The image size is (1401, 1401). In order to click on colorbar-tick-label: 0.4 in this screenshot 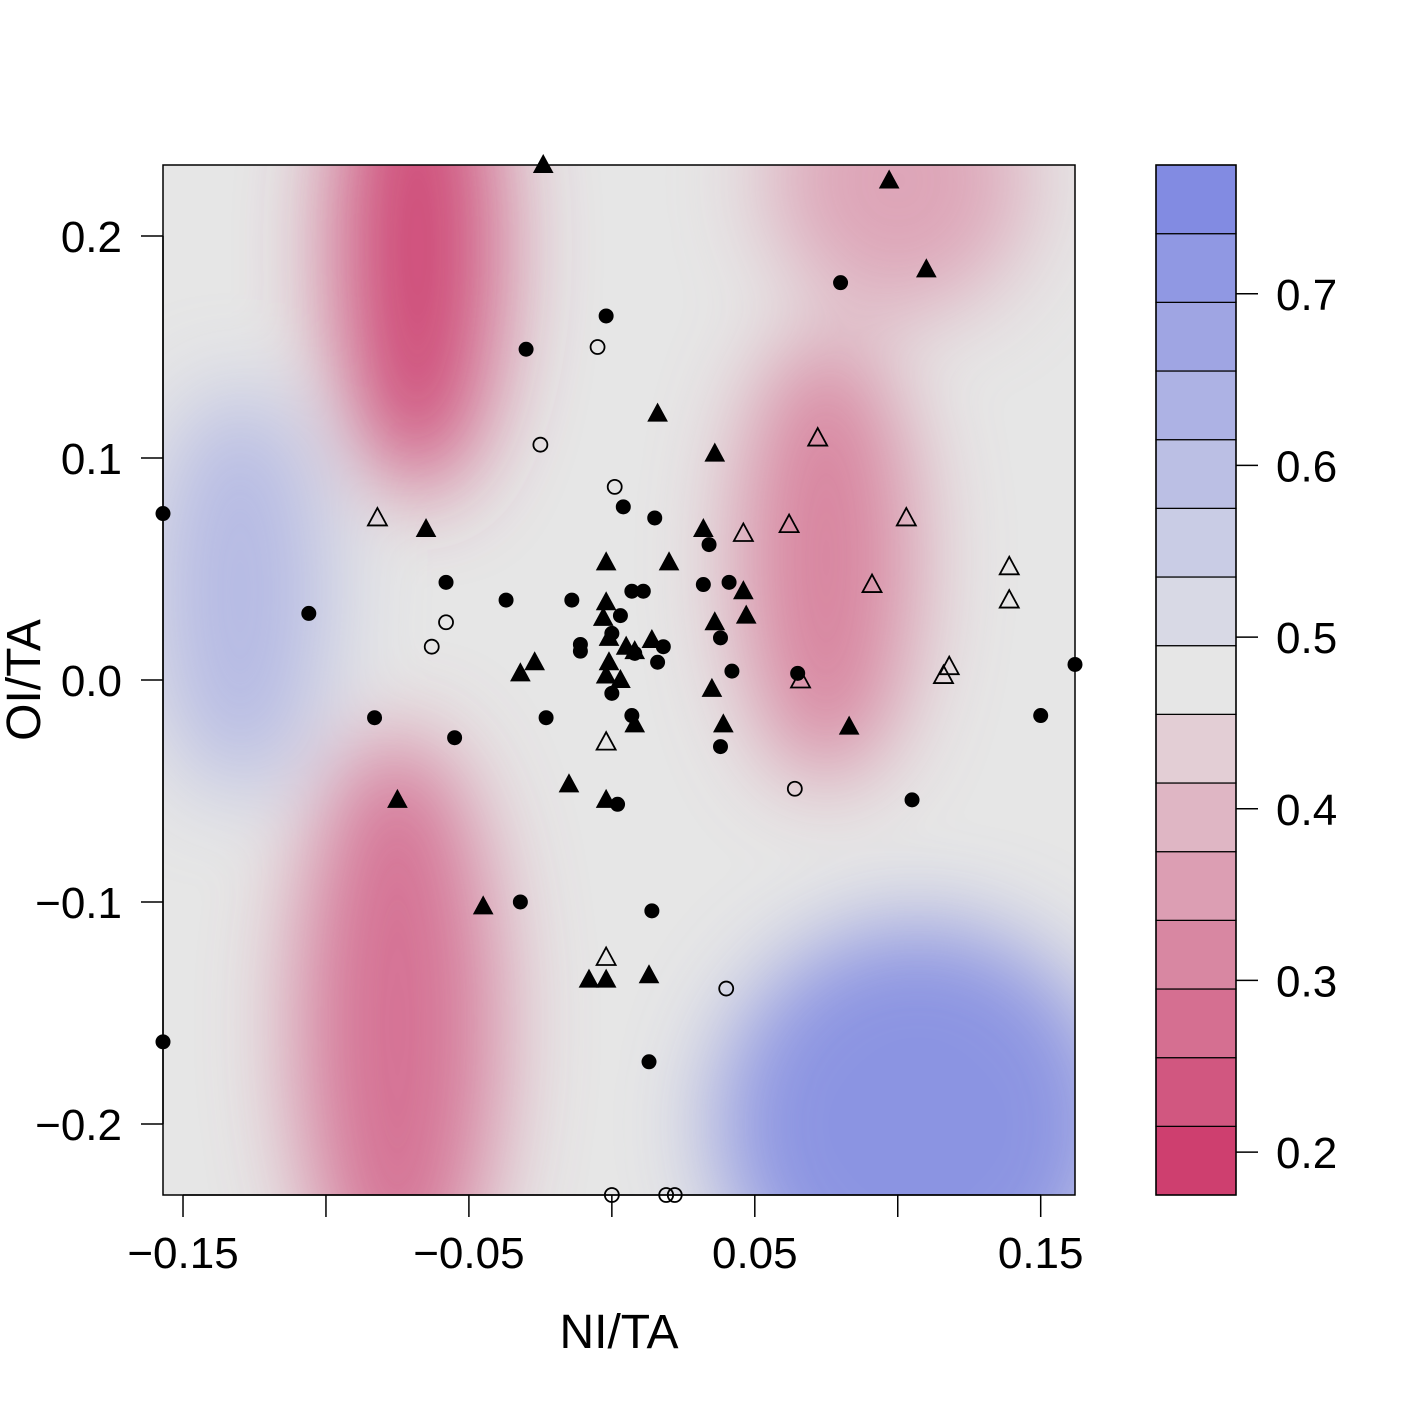, I will do `click(1306, 810)`.